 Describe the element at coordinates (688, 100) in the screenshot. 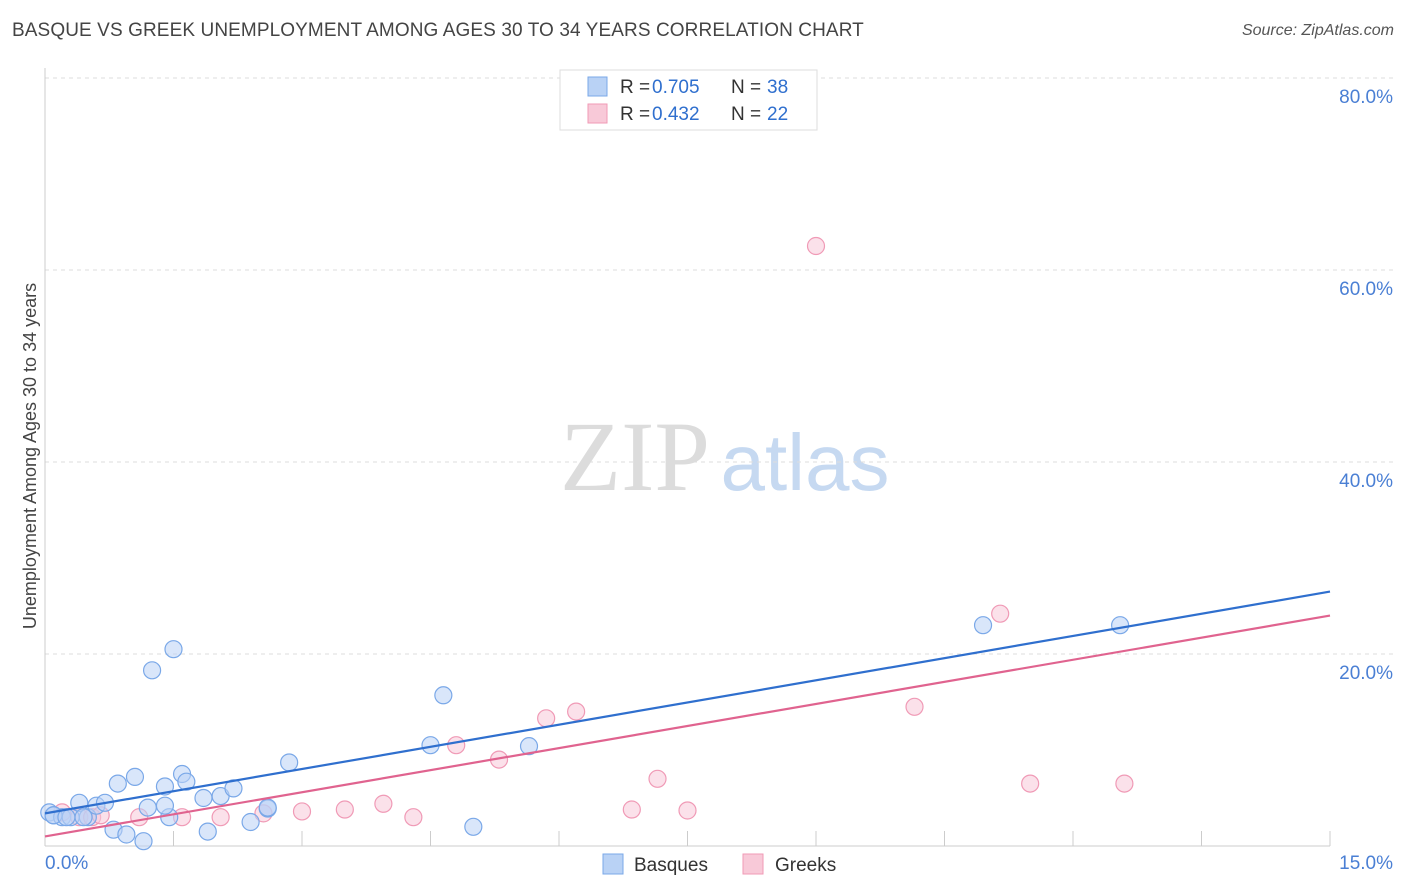

I see `top-legend: R = 0.705 N = 38 R = 0.432 N = 22` at that location.